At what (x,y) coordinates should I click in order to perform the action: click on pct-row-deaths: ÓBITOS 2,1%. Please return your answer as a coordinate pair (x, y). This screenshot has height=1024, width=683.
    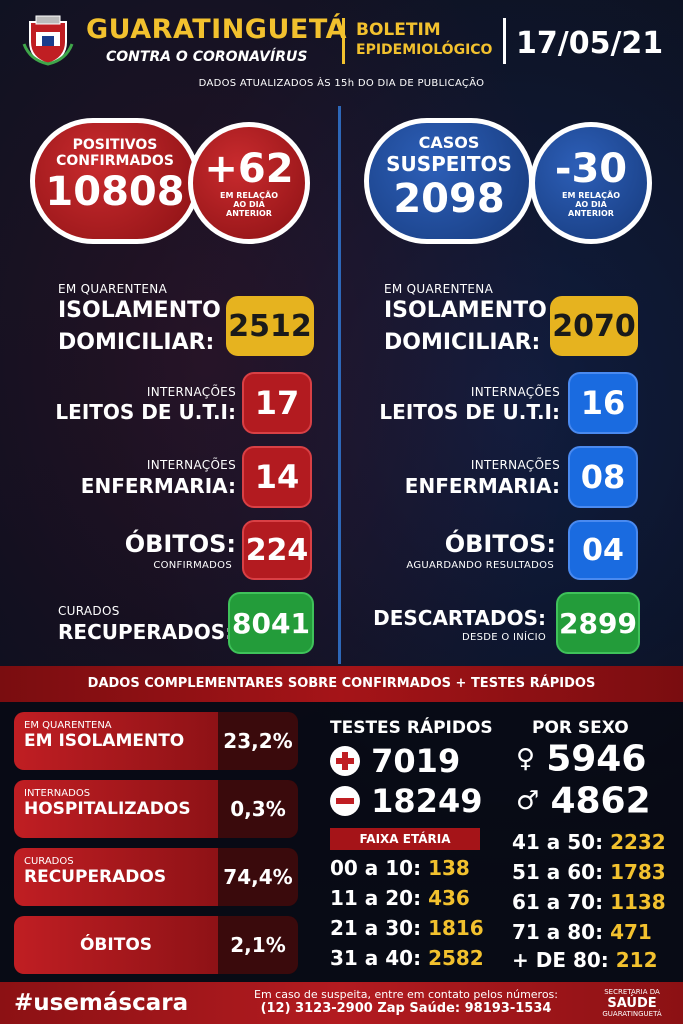
    Looking at the image, I should click on (156, 945).